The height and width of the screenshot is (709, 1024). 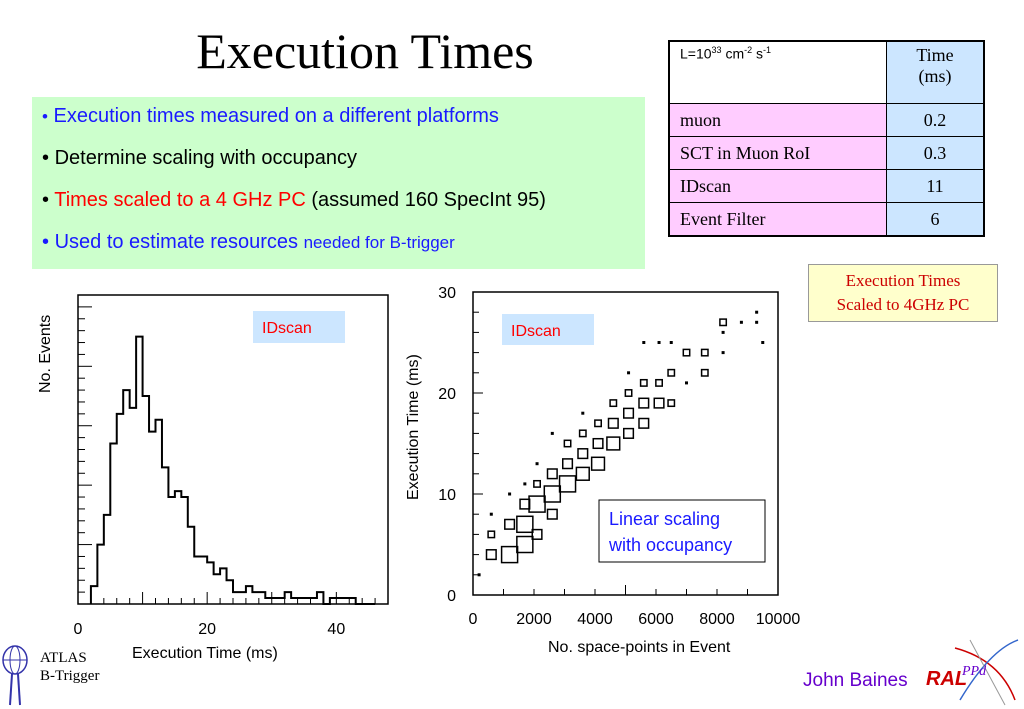 What do you see at coordinates (78, 629) in the screenshot?
I see `histogram-x-tick-label: 0` at bounding box center [78, 629].